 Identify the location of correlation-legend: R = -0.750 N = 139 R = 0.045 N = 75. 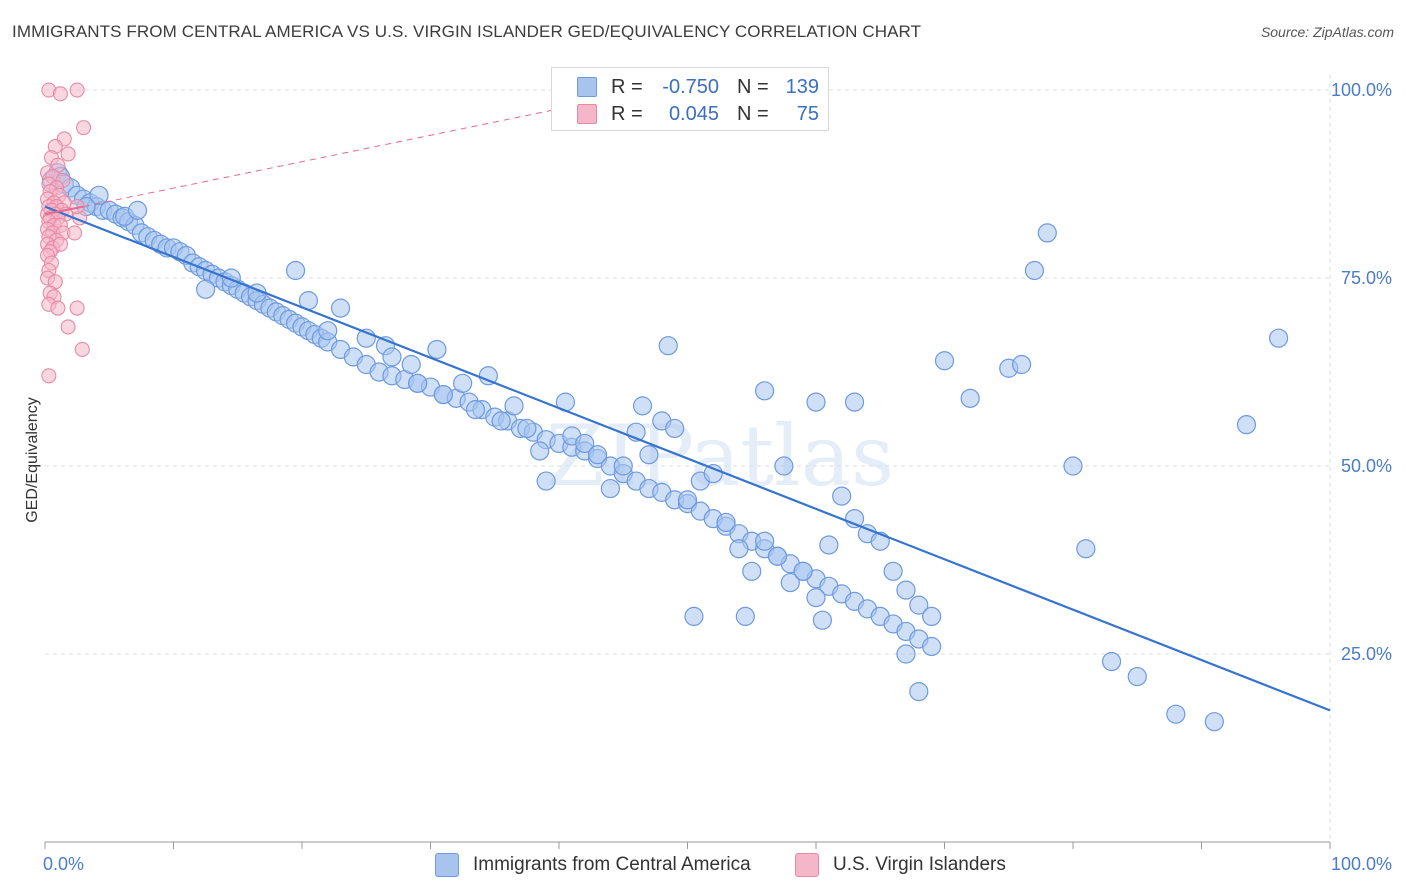
(690, 99).